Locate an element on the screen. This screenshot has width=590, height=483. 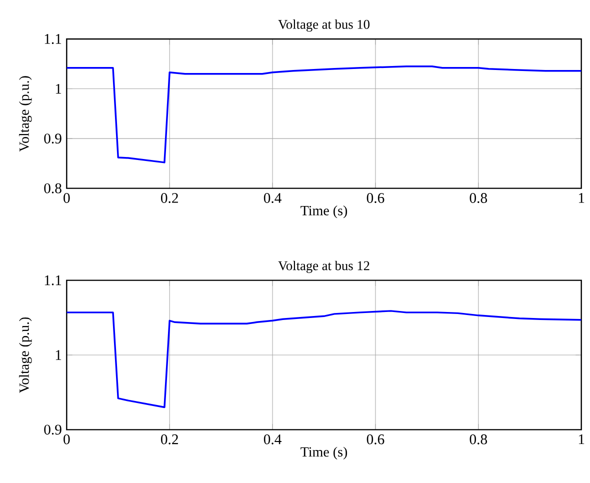
chart-title: Voltage at bus 10 is located at coordinates (324, 25).